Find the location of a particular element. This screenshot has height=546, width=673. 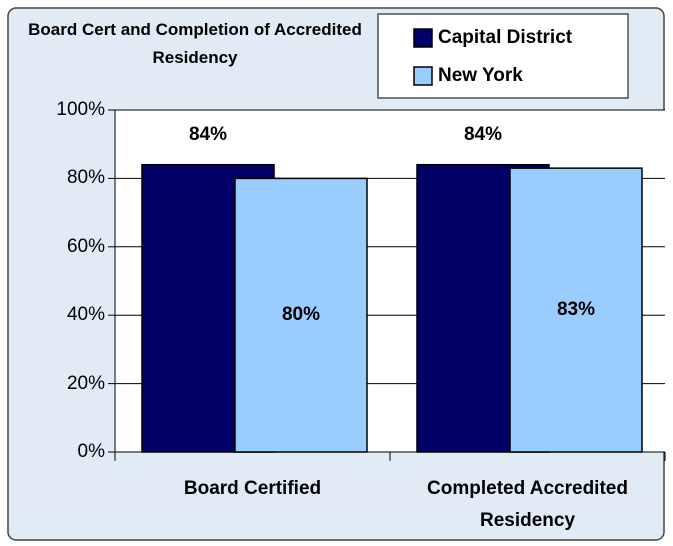

x-tick-label: Board Certified is located at coordinates (252, 488).